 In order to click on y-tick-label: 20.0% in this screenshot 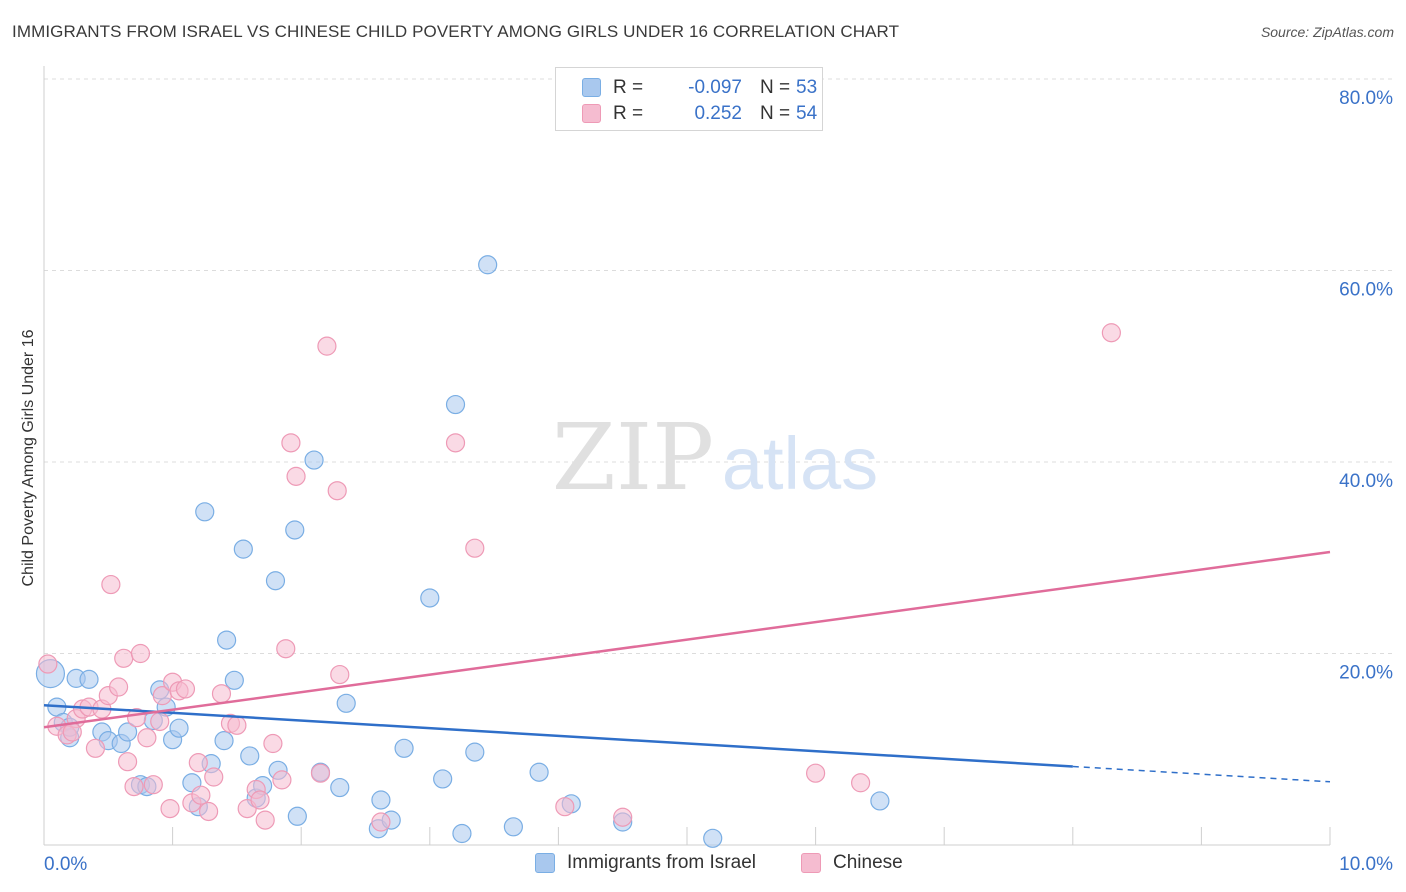, I will do `click(1366, 673)`.